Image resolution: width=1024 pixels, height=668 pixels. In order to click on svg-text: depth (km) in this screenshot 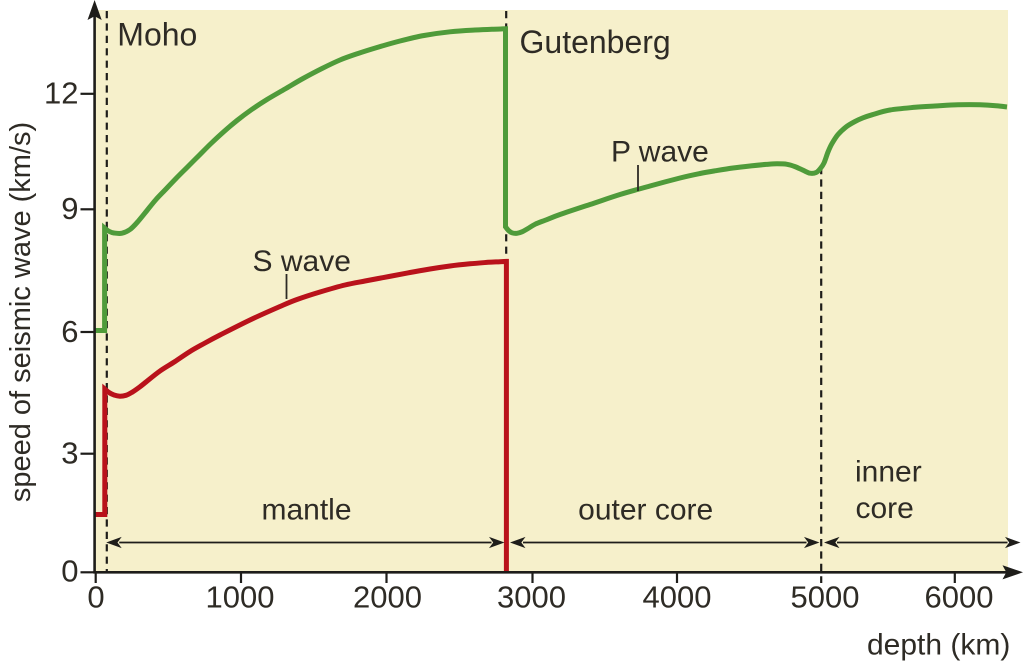, I will do `click(938, 645)`.